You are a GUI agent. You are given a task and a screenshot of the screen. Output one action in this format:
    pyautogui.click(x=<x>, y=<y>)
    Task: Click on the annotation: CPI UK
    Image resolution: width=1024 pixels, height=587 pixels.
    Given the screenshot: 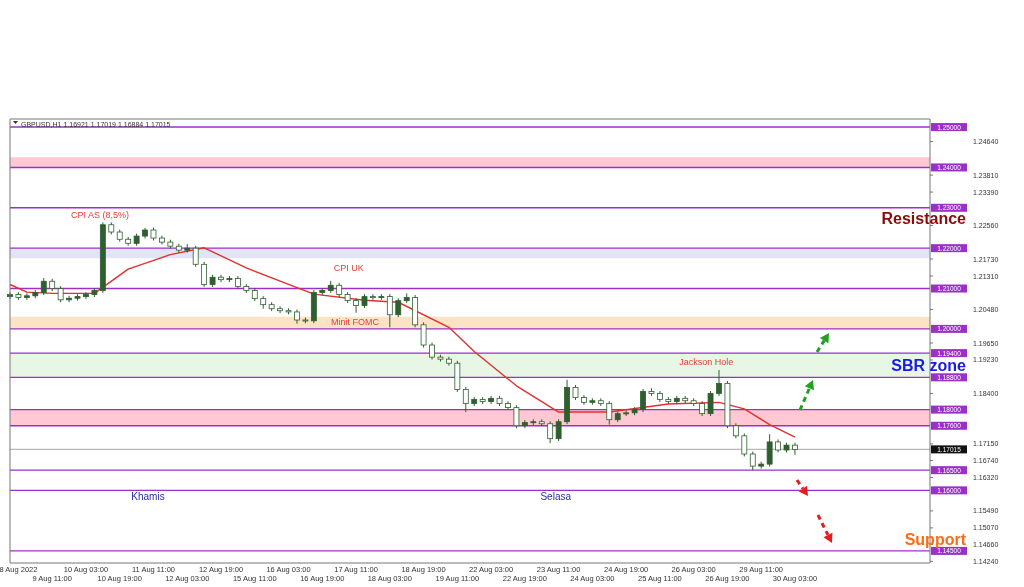 What is the action you would take?
    pyautogui.click(x=348, y=267)
    